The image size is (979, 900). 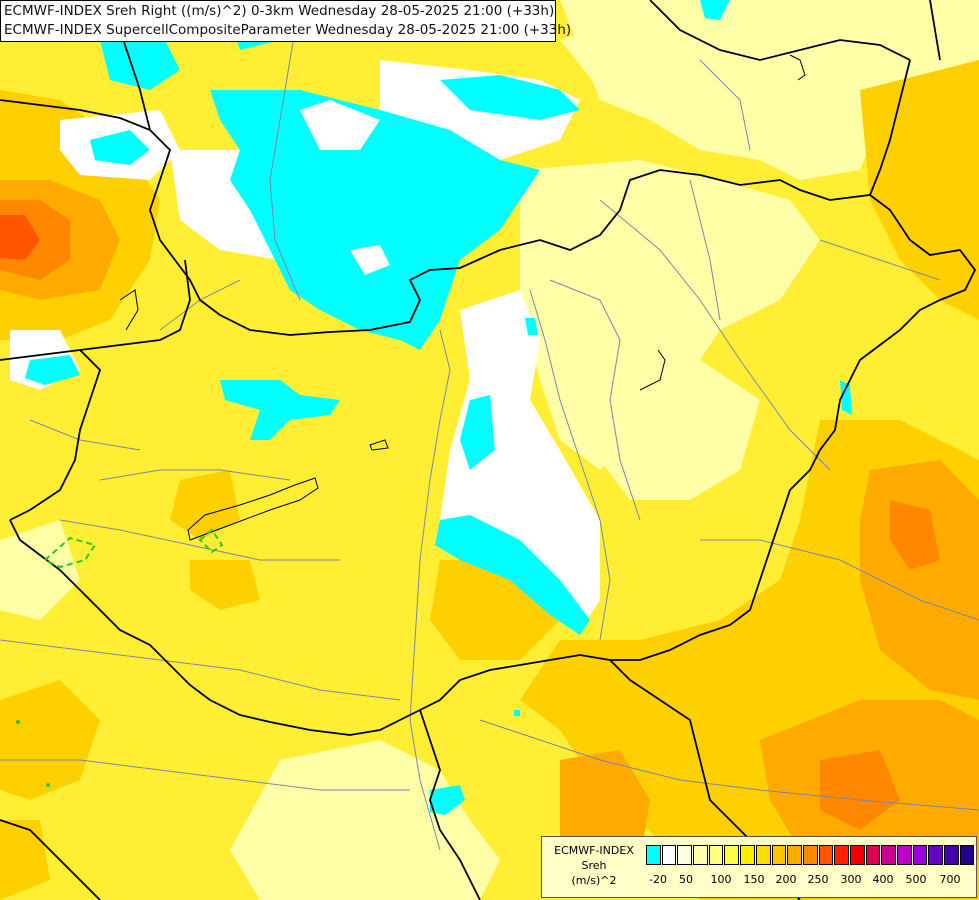 What do you see at coordinates (754, 879) in the screenshot?
I see `legend-tick-label: 150` at bounding box center [754, 879].